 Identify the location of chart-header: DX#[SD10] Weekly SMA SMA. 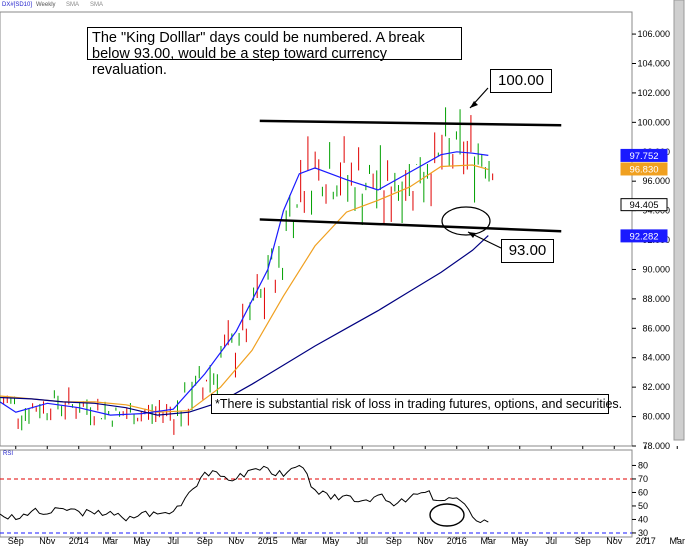
(350, 6).